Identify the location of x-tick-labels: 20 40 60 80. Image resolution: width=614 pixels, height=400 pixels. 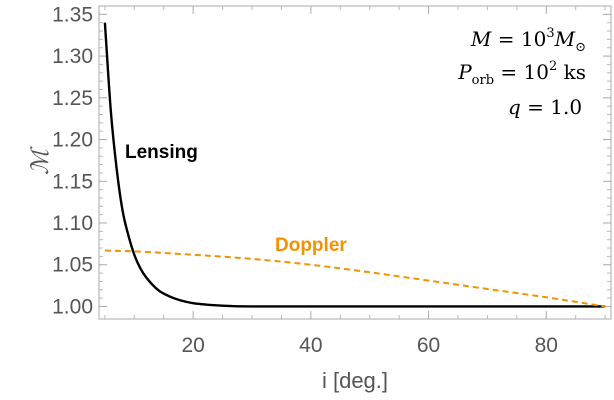
(369, 345).